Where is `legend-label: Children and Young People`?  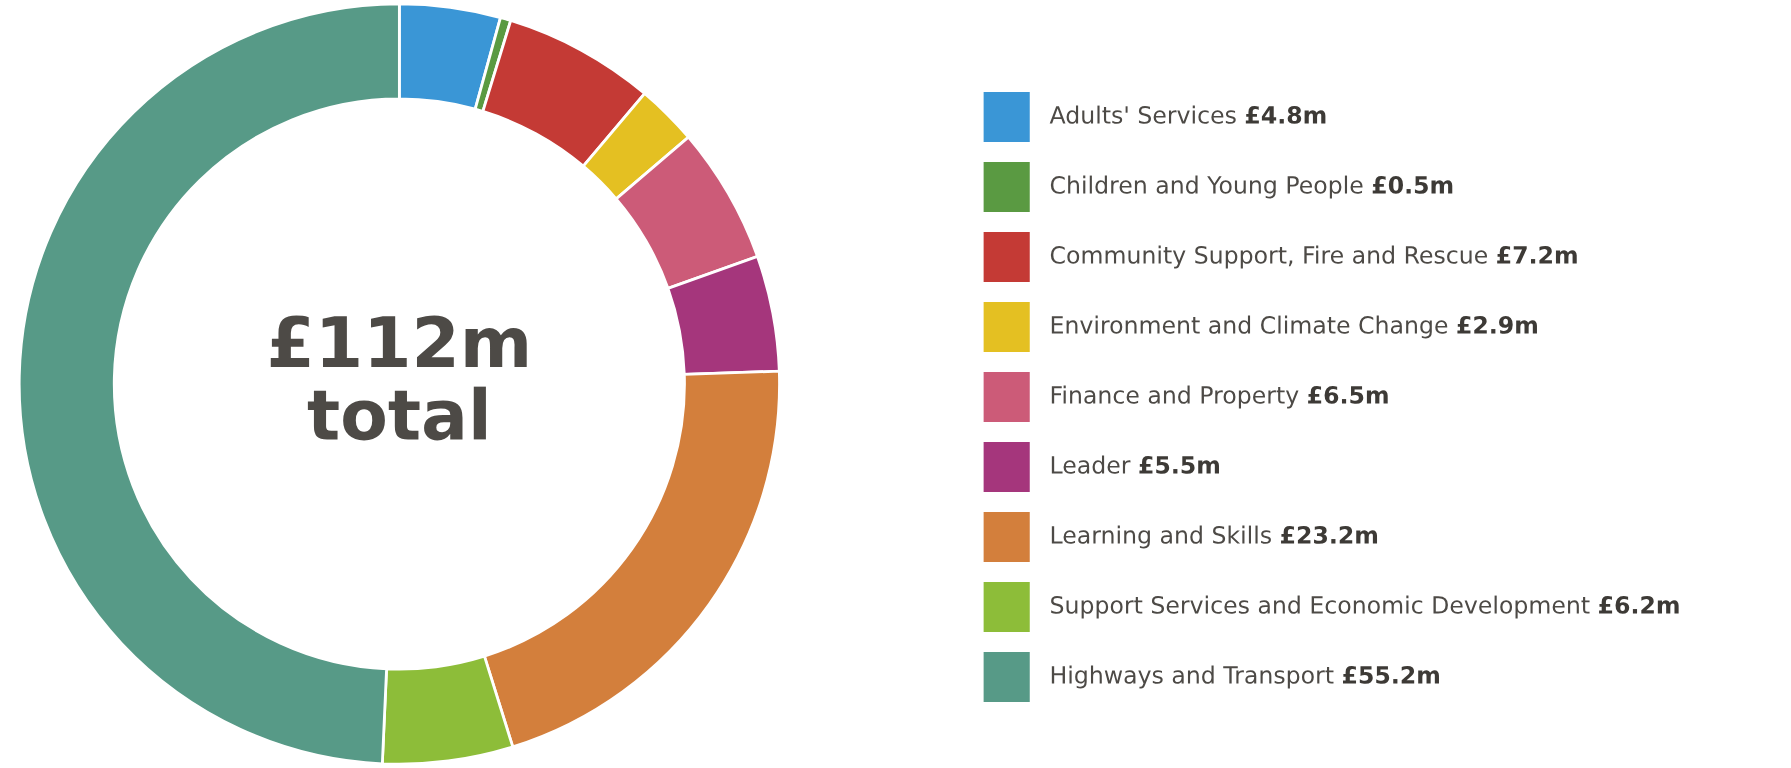
legend-label: Children and Young People is located at coordinates (1206, 187).